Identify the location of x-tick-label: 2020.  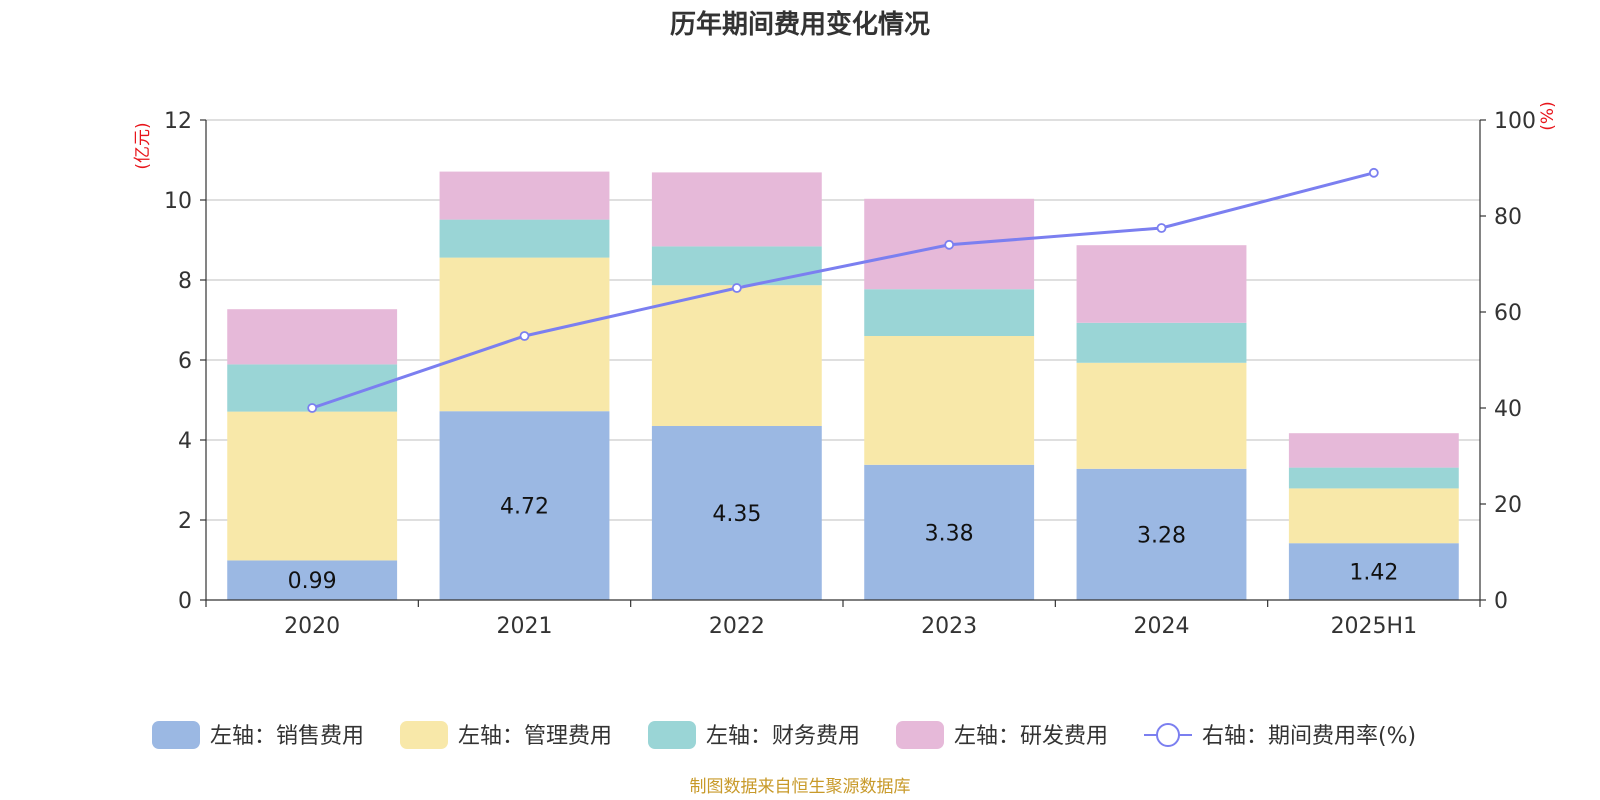
(312, 626).